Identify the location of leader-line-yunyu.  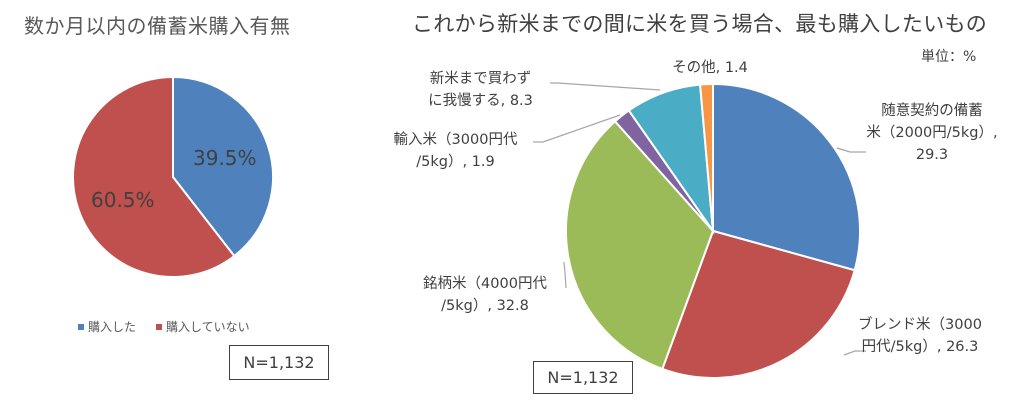
(577, 128).